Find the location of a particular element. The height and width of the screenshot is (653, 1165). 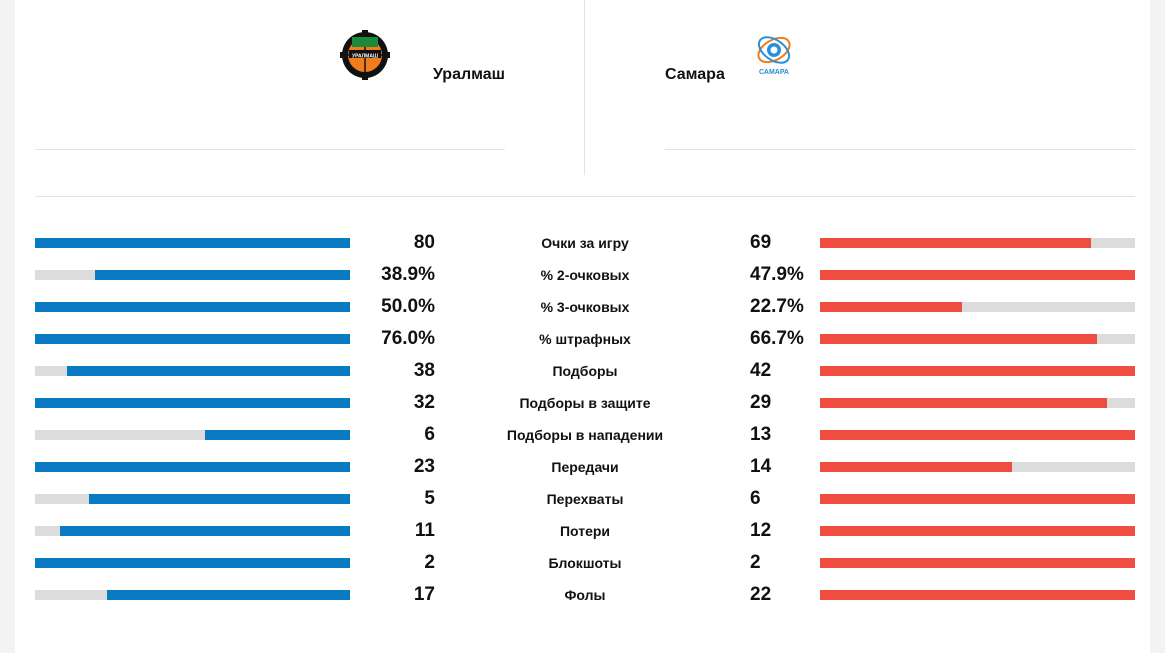

stat-label: Подборы в нападении is located at coordinates (585, 435).